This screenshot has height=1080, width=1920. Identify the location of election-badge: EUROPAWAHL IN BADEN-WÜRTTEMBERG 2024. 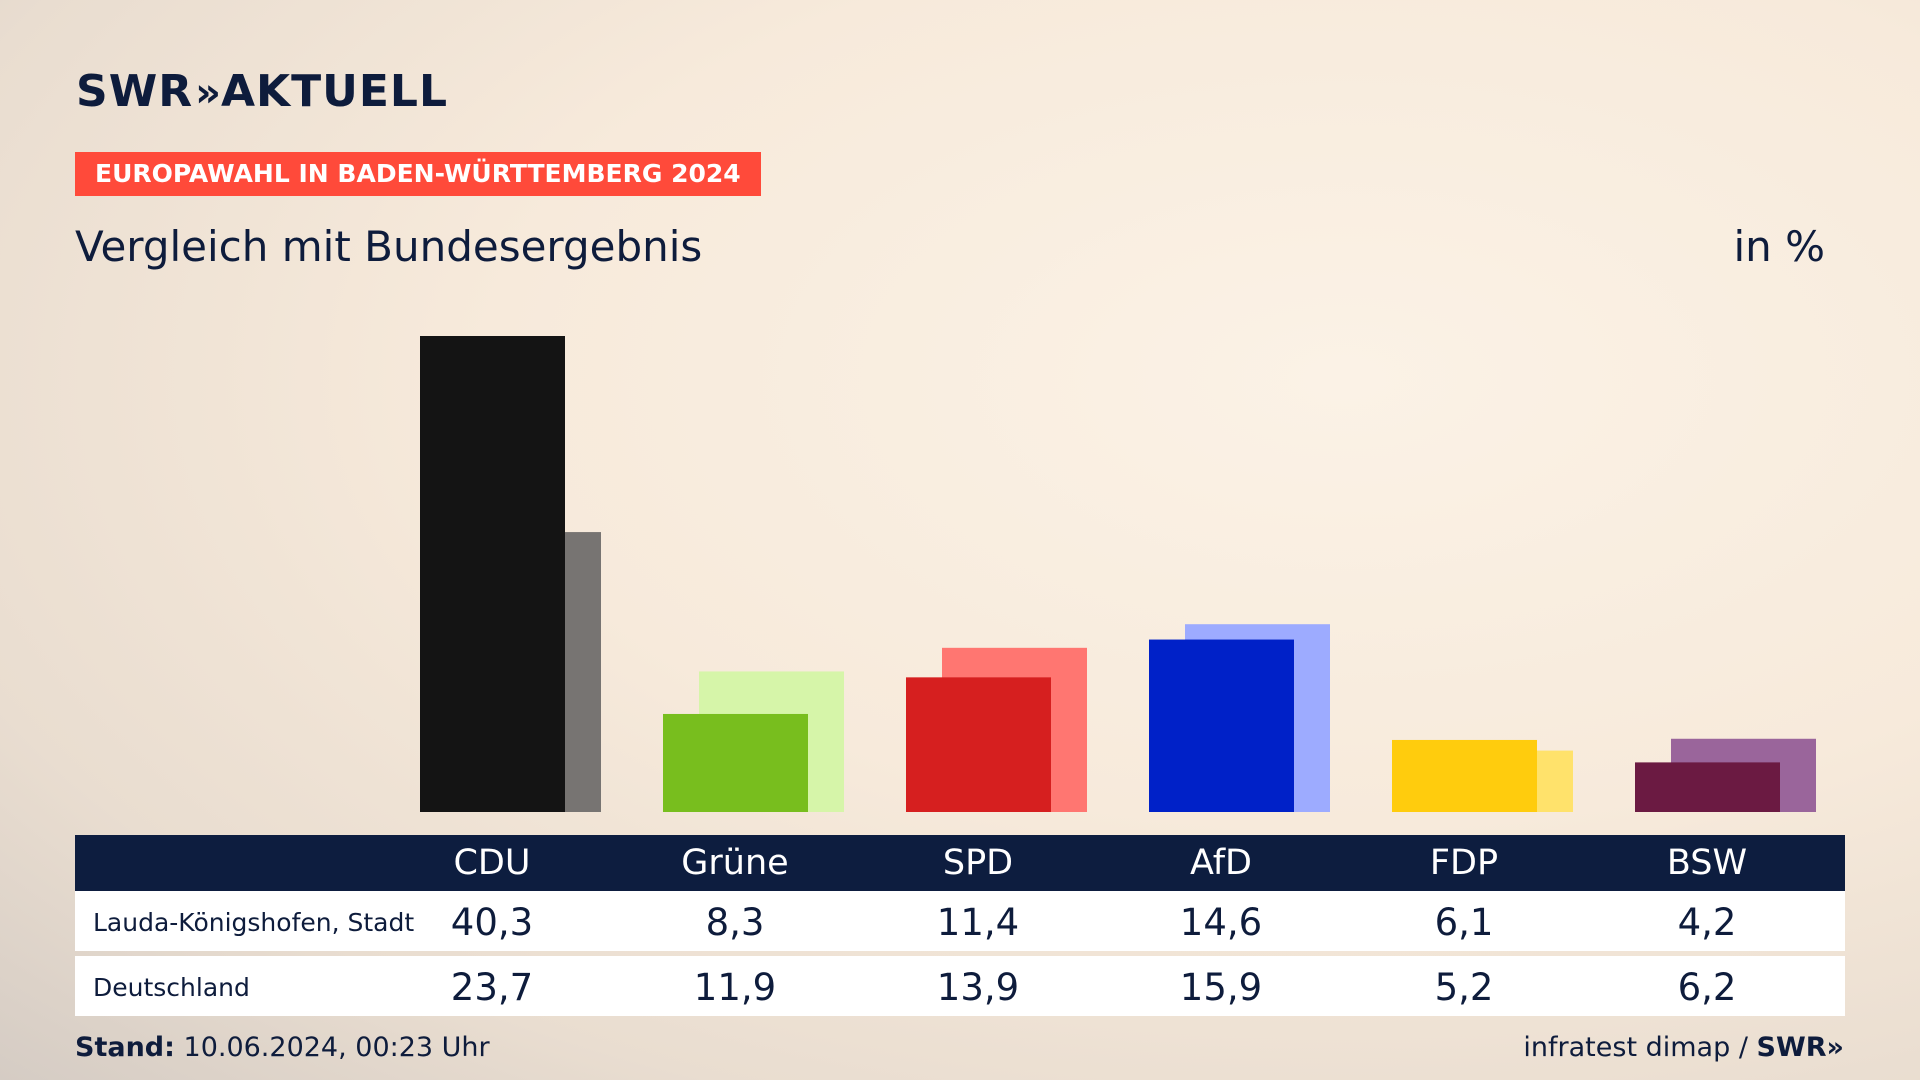
(418, 174).